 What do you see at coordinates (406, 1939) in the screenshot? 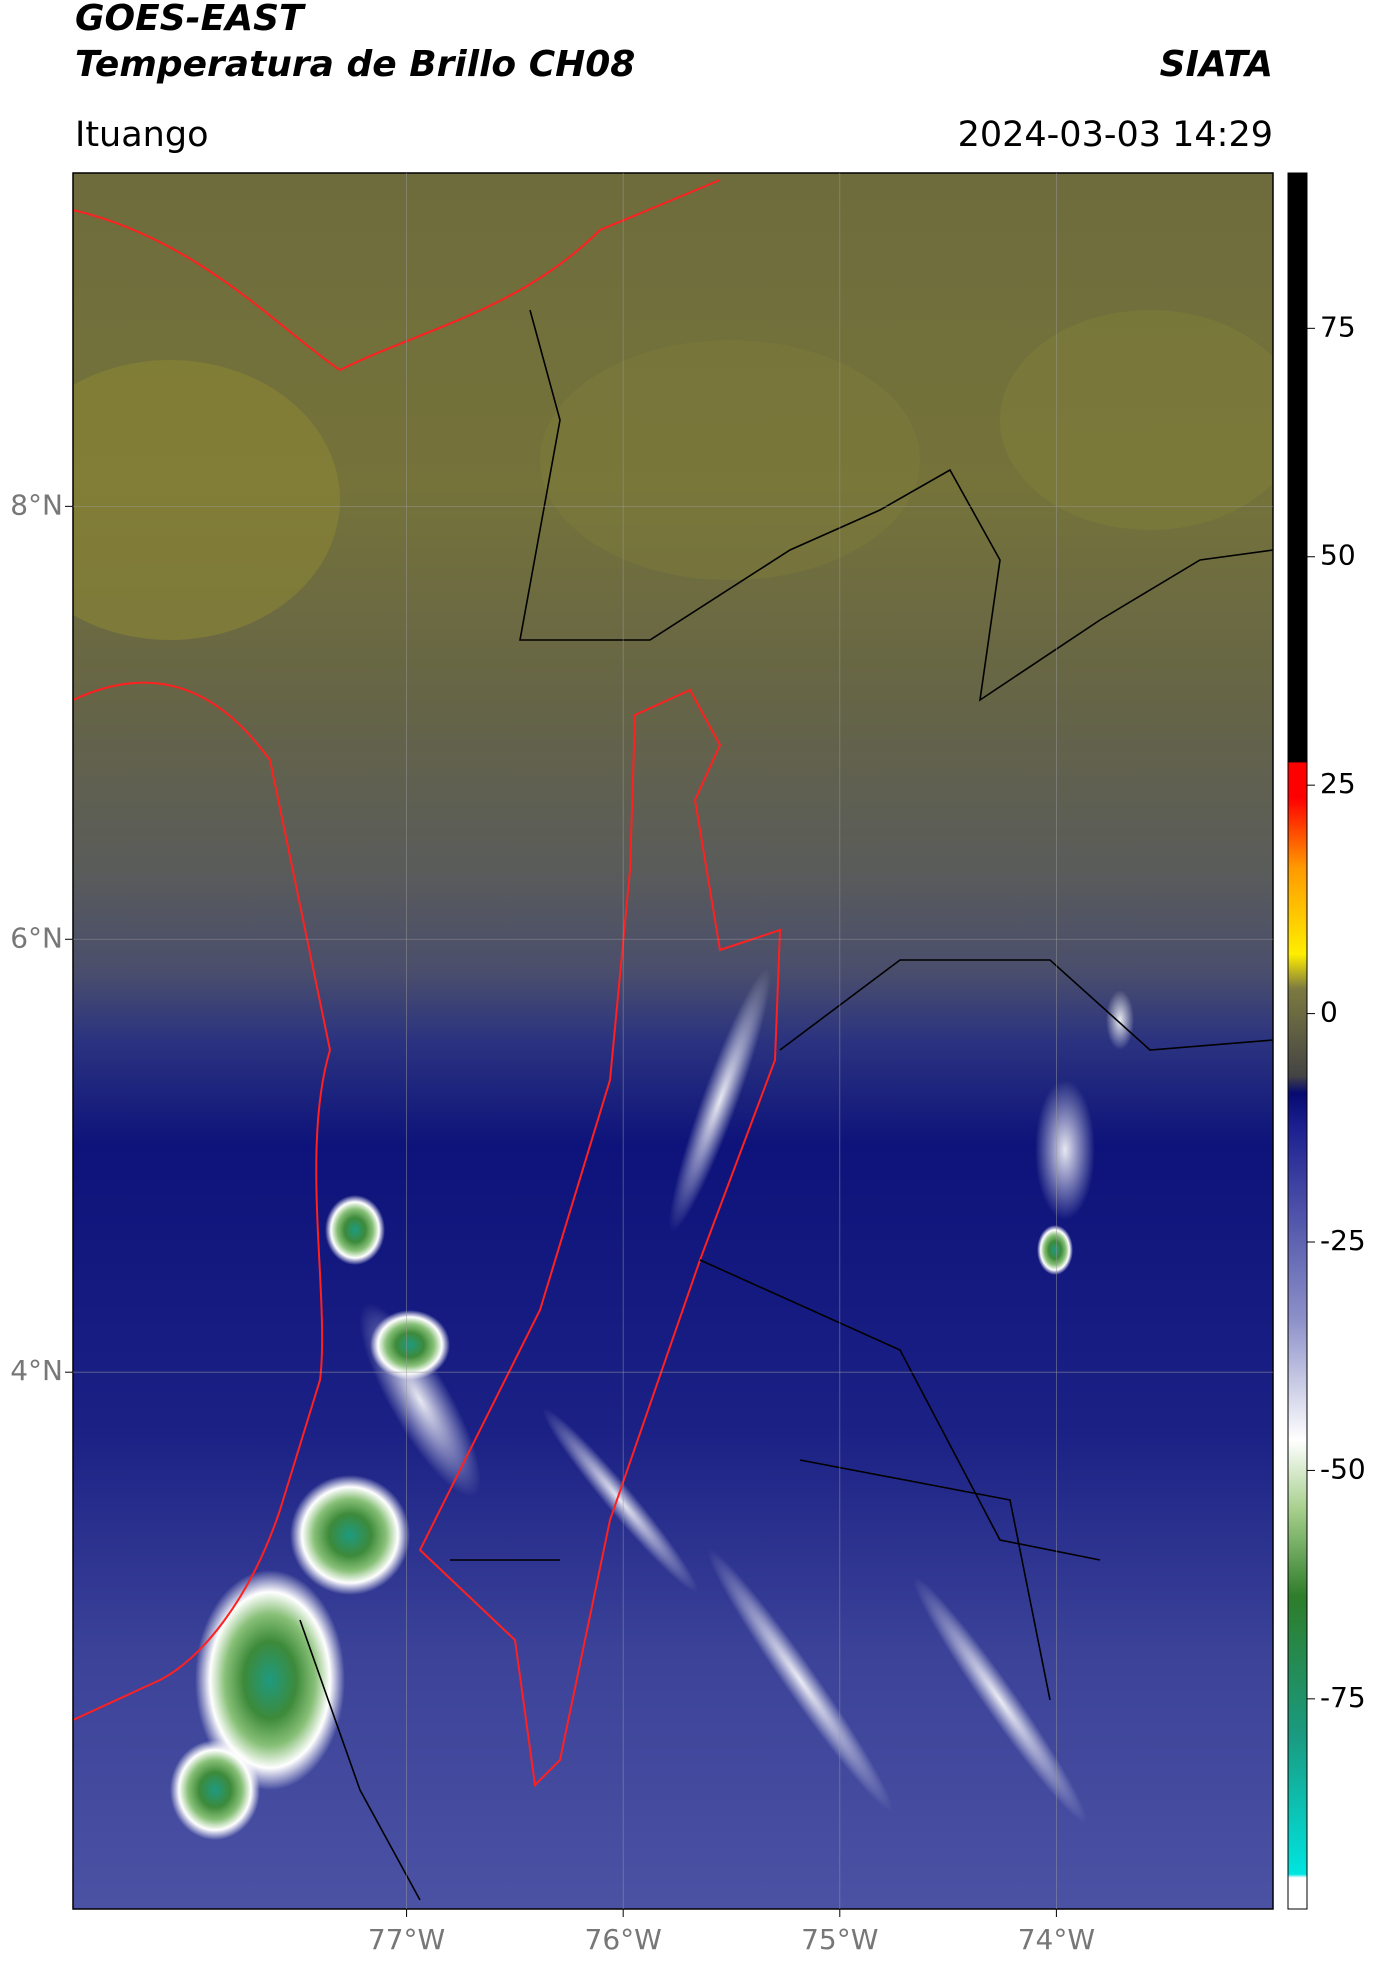
I see `x-tick-label: 77°W` at bounding box center [406, 1939].